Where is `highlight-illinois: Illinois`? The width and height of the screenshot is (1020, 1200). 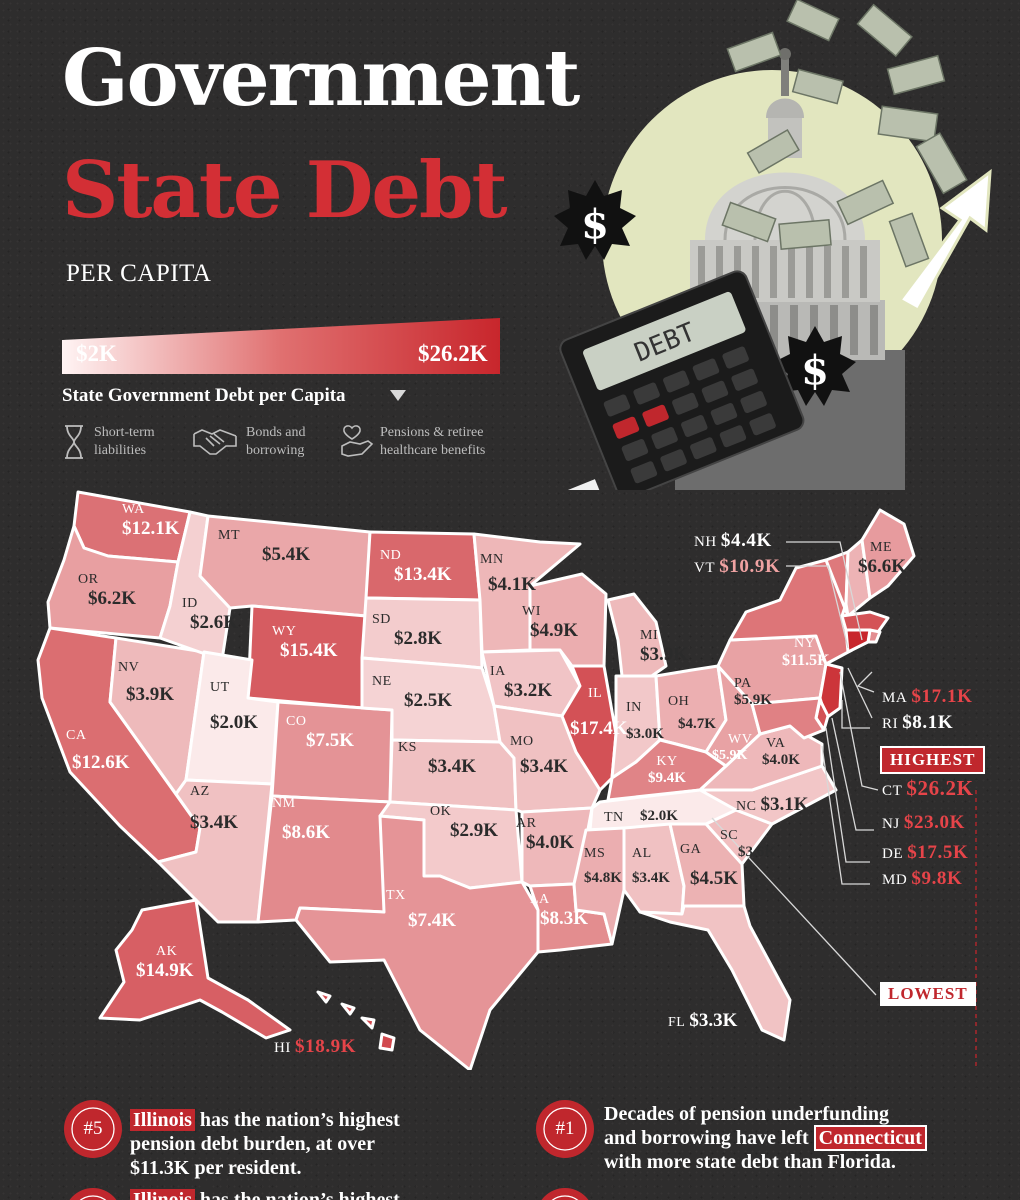
highlight-illinois: Illinois is located at coordinates (162, 1120).